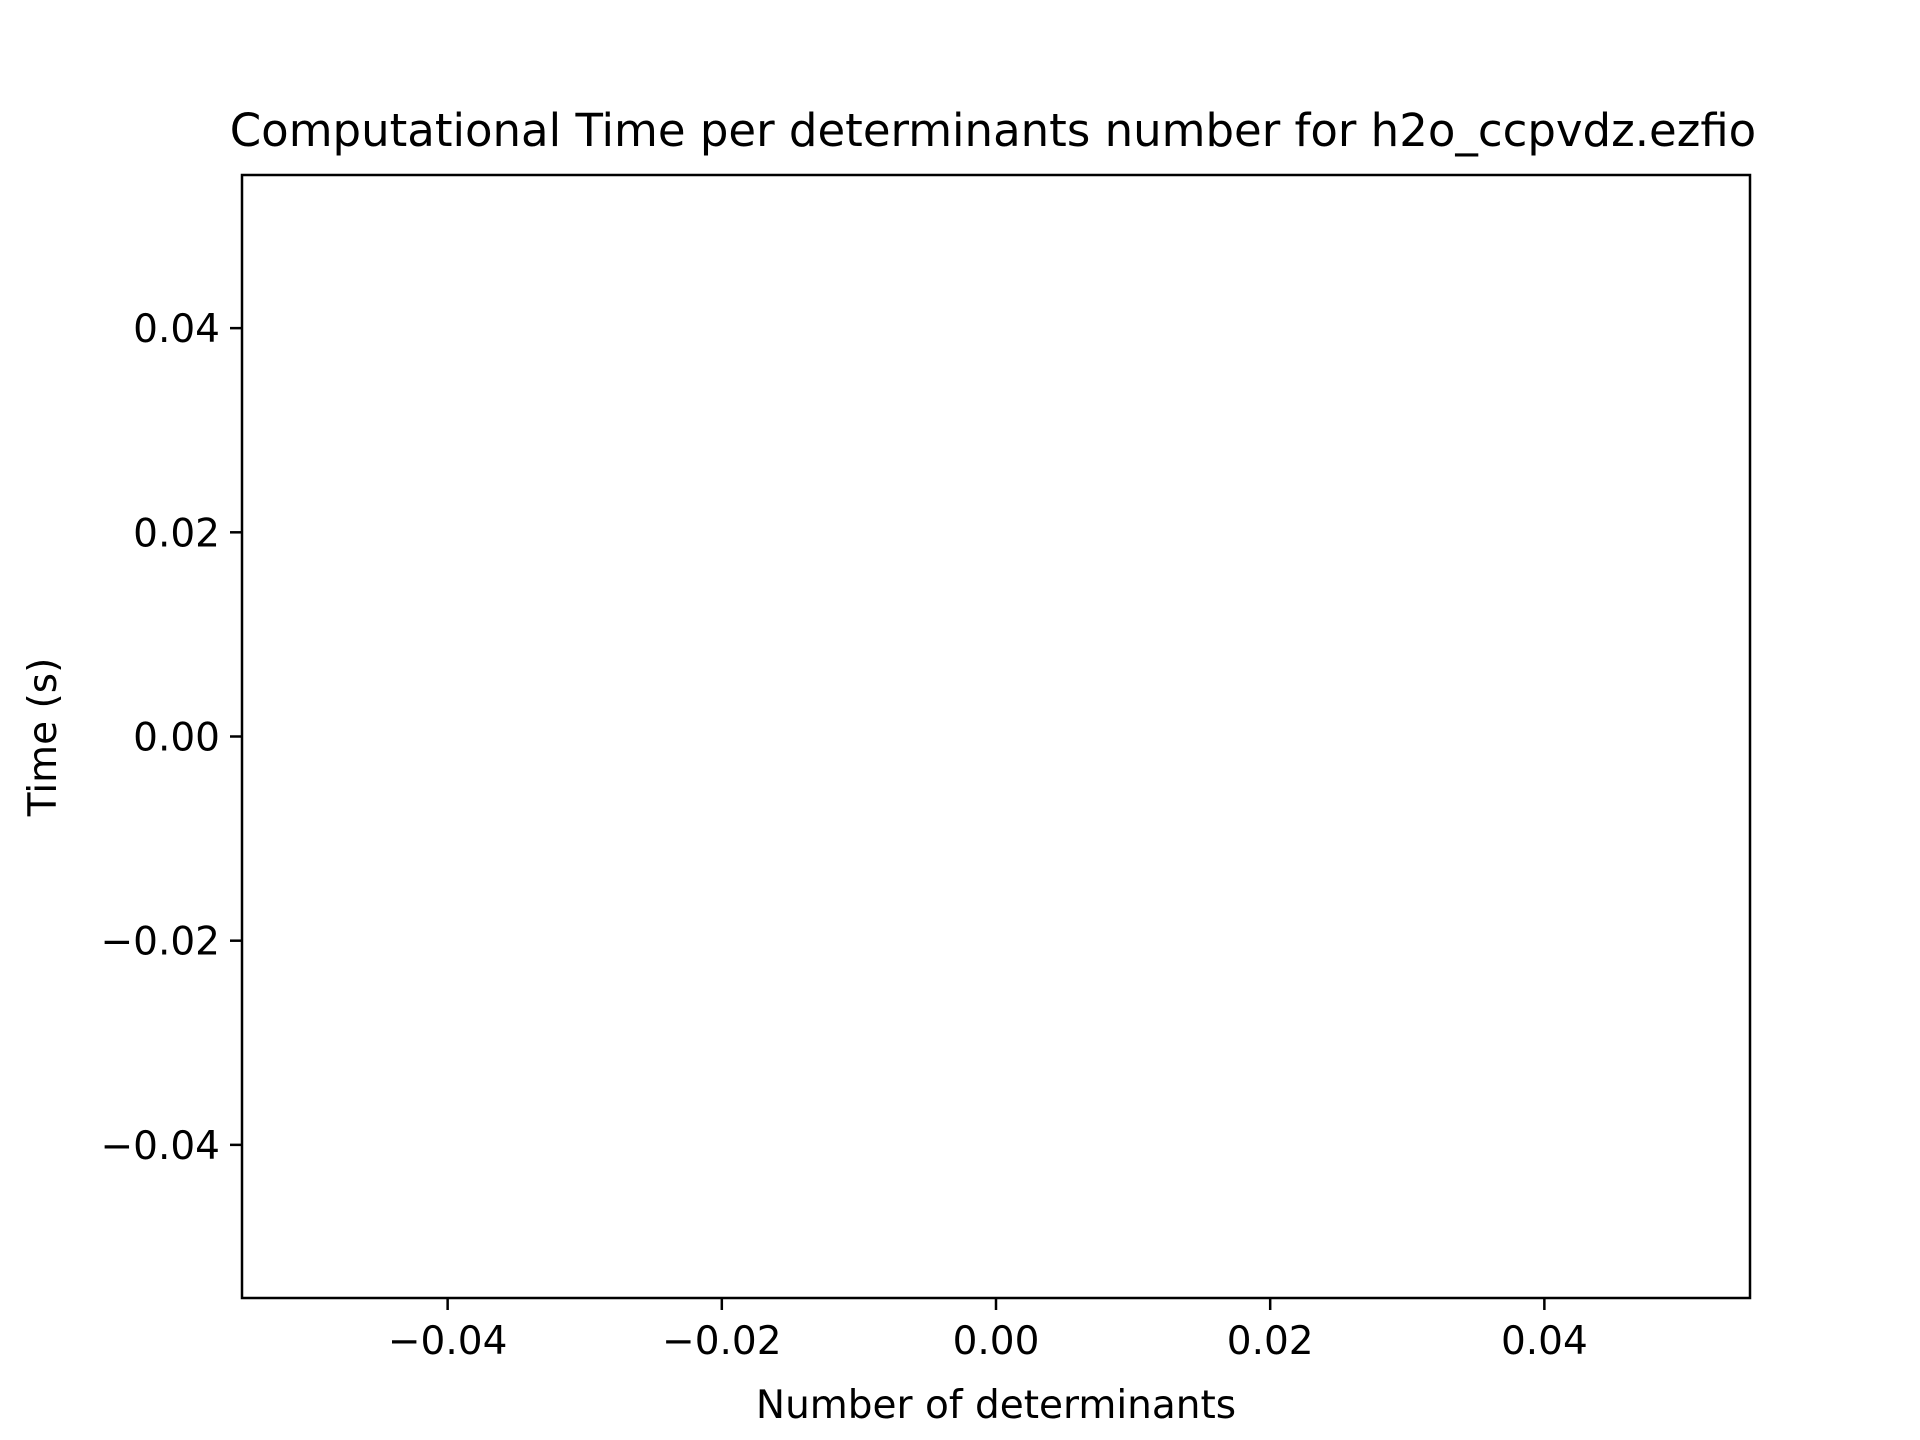 This screenshot has width=1920, height=1440. What do you see at coordinates (176, 329) in the screenshot?
I see `y-tick-label: 0.04` at bounding box center [176, 329].